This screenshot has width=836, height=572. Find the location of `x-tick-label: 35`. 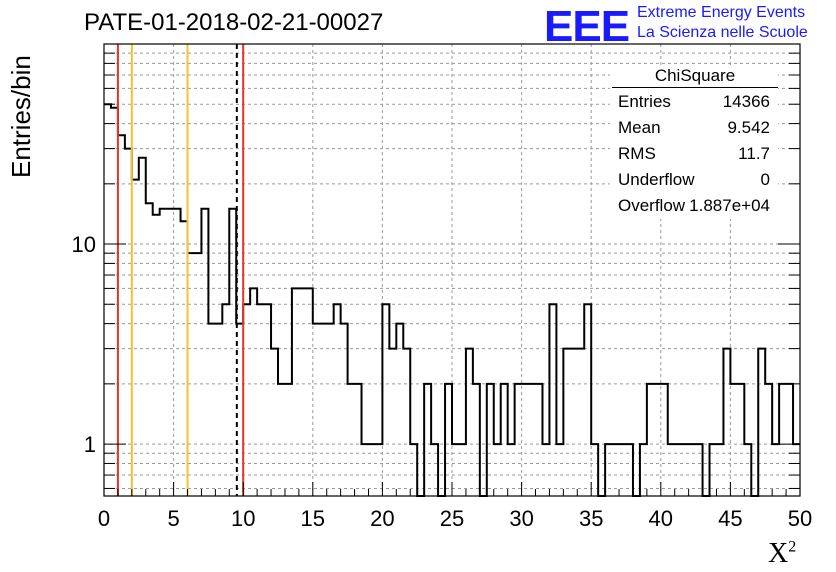

x-tick-label: 35 is located at coordinates (591, 518).